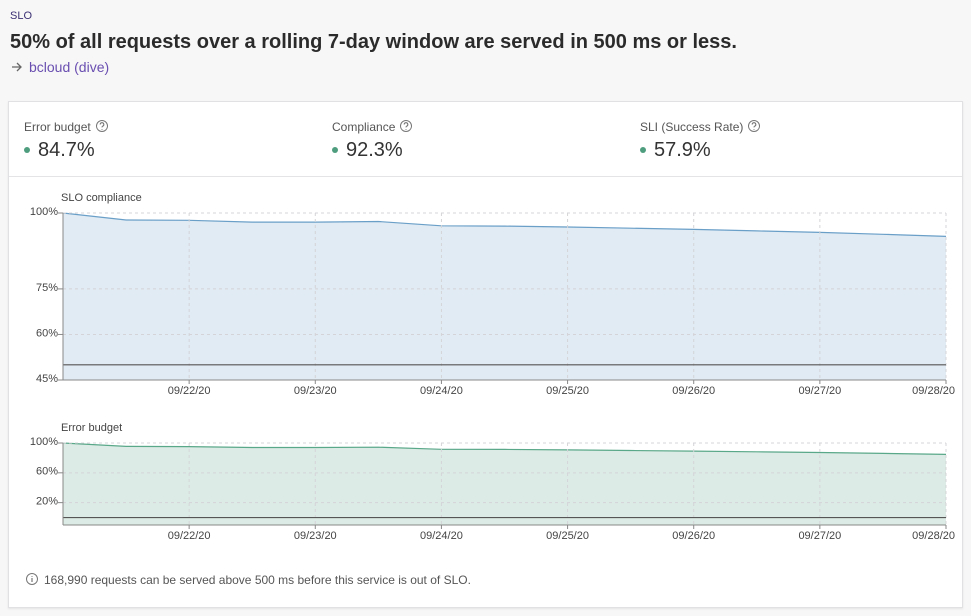 The width and height of the screenshot is (971, 616). I want to click on stat-label: SLI (Success Rate), so click(692, 127).